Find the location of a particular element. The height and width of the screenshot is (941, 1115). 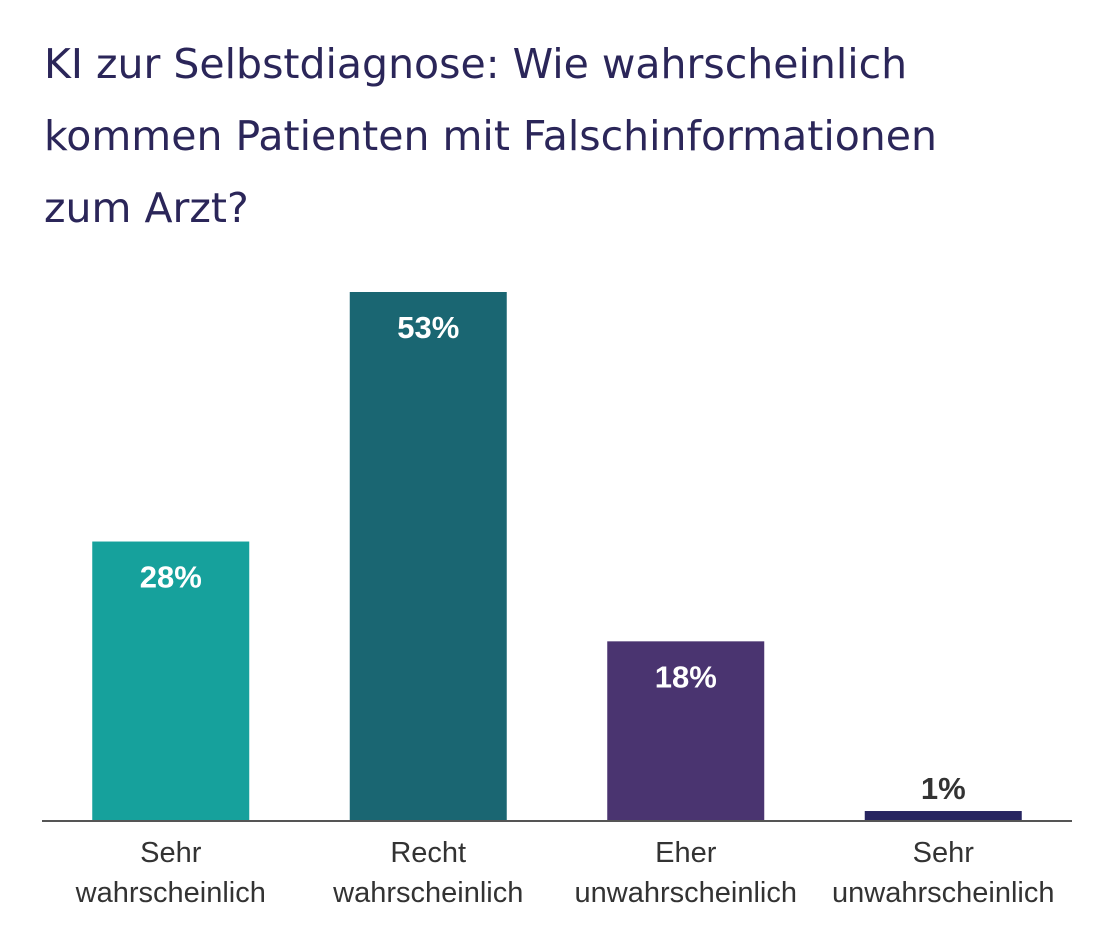

chart-title-line-3: zum Arzt? is located at coordinates (146, 208).